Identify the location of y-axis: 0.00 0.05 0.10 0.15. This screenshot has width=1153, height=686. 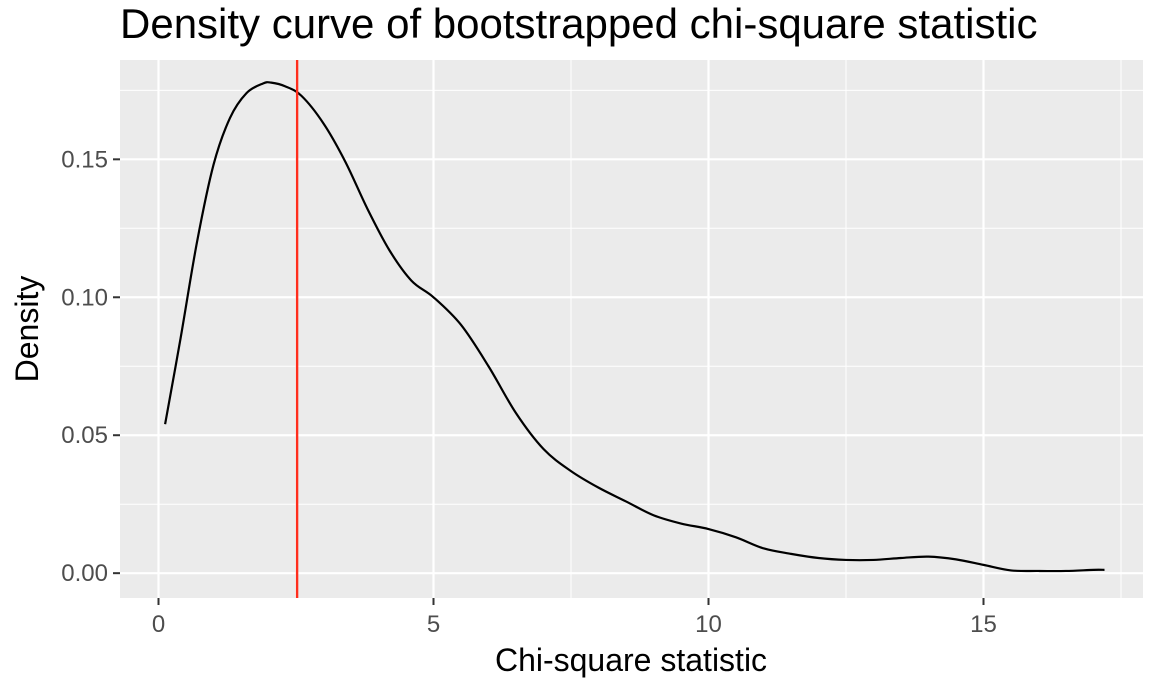
(90, 366).